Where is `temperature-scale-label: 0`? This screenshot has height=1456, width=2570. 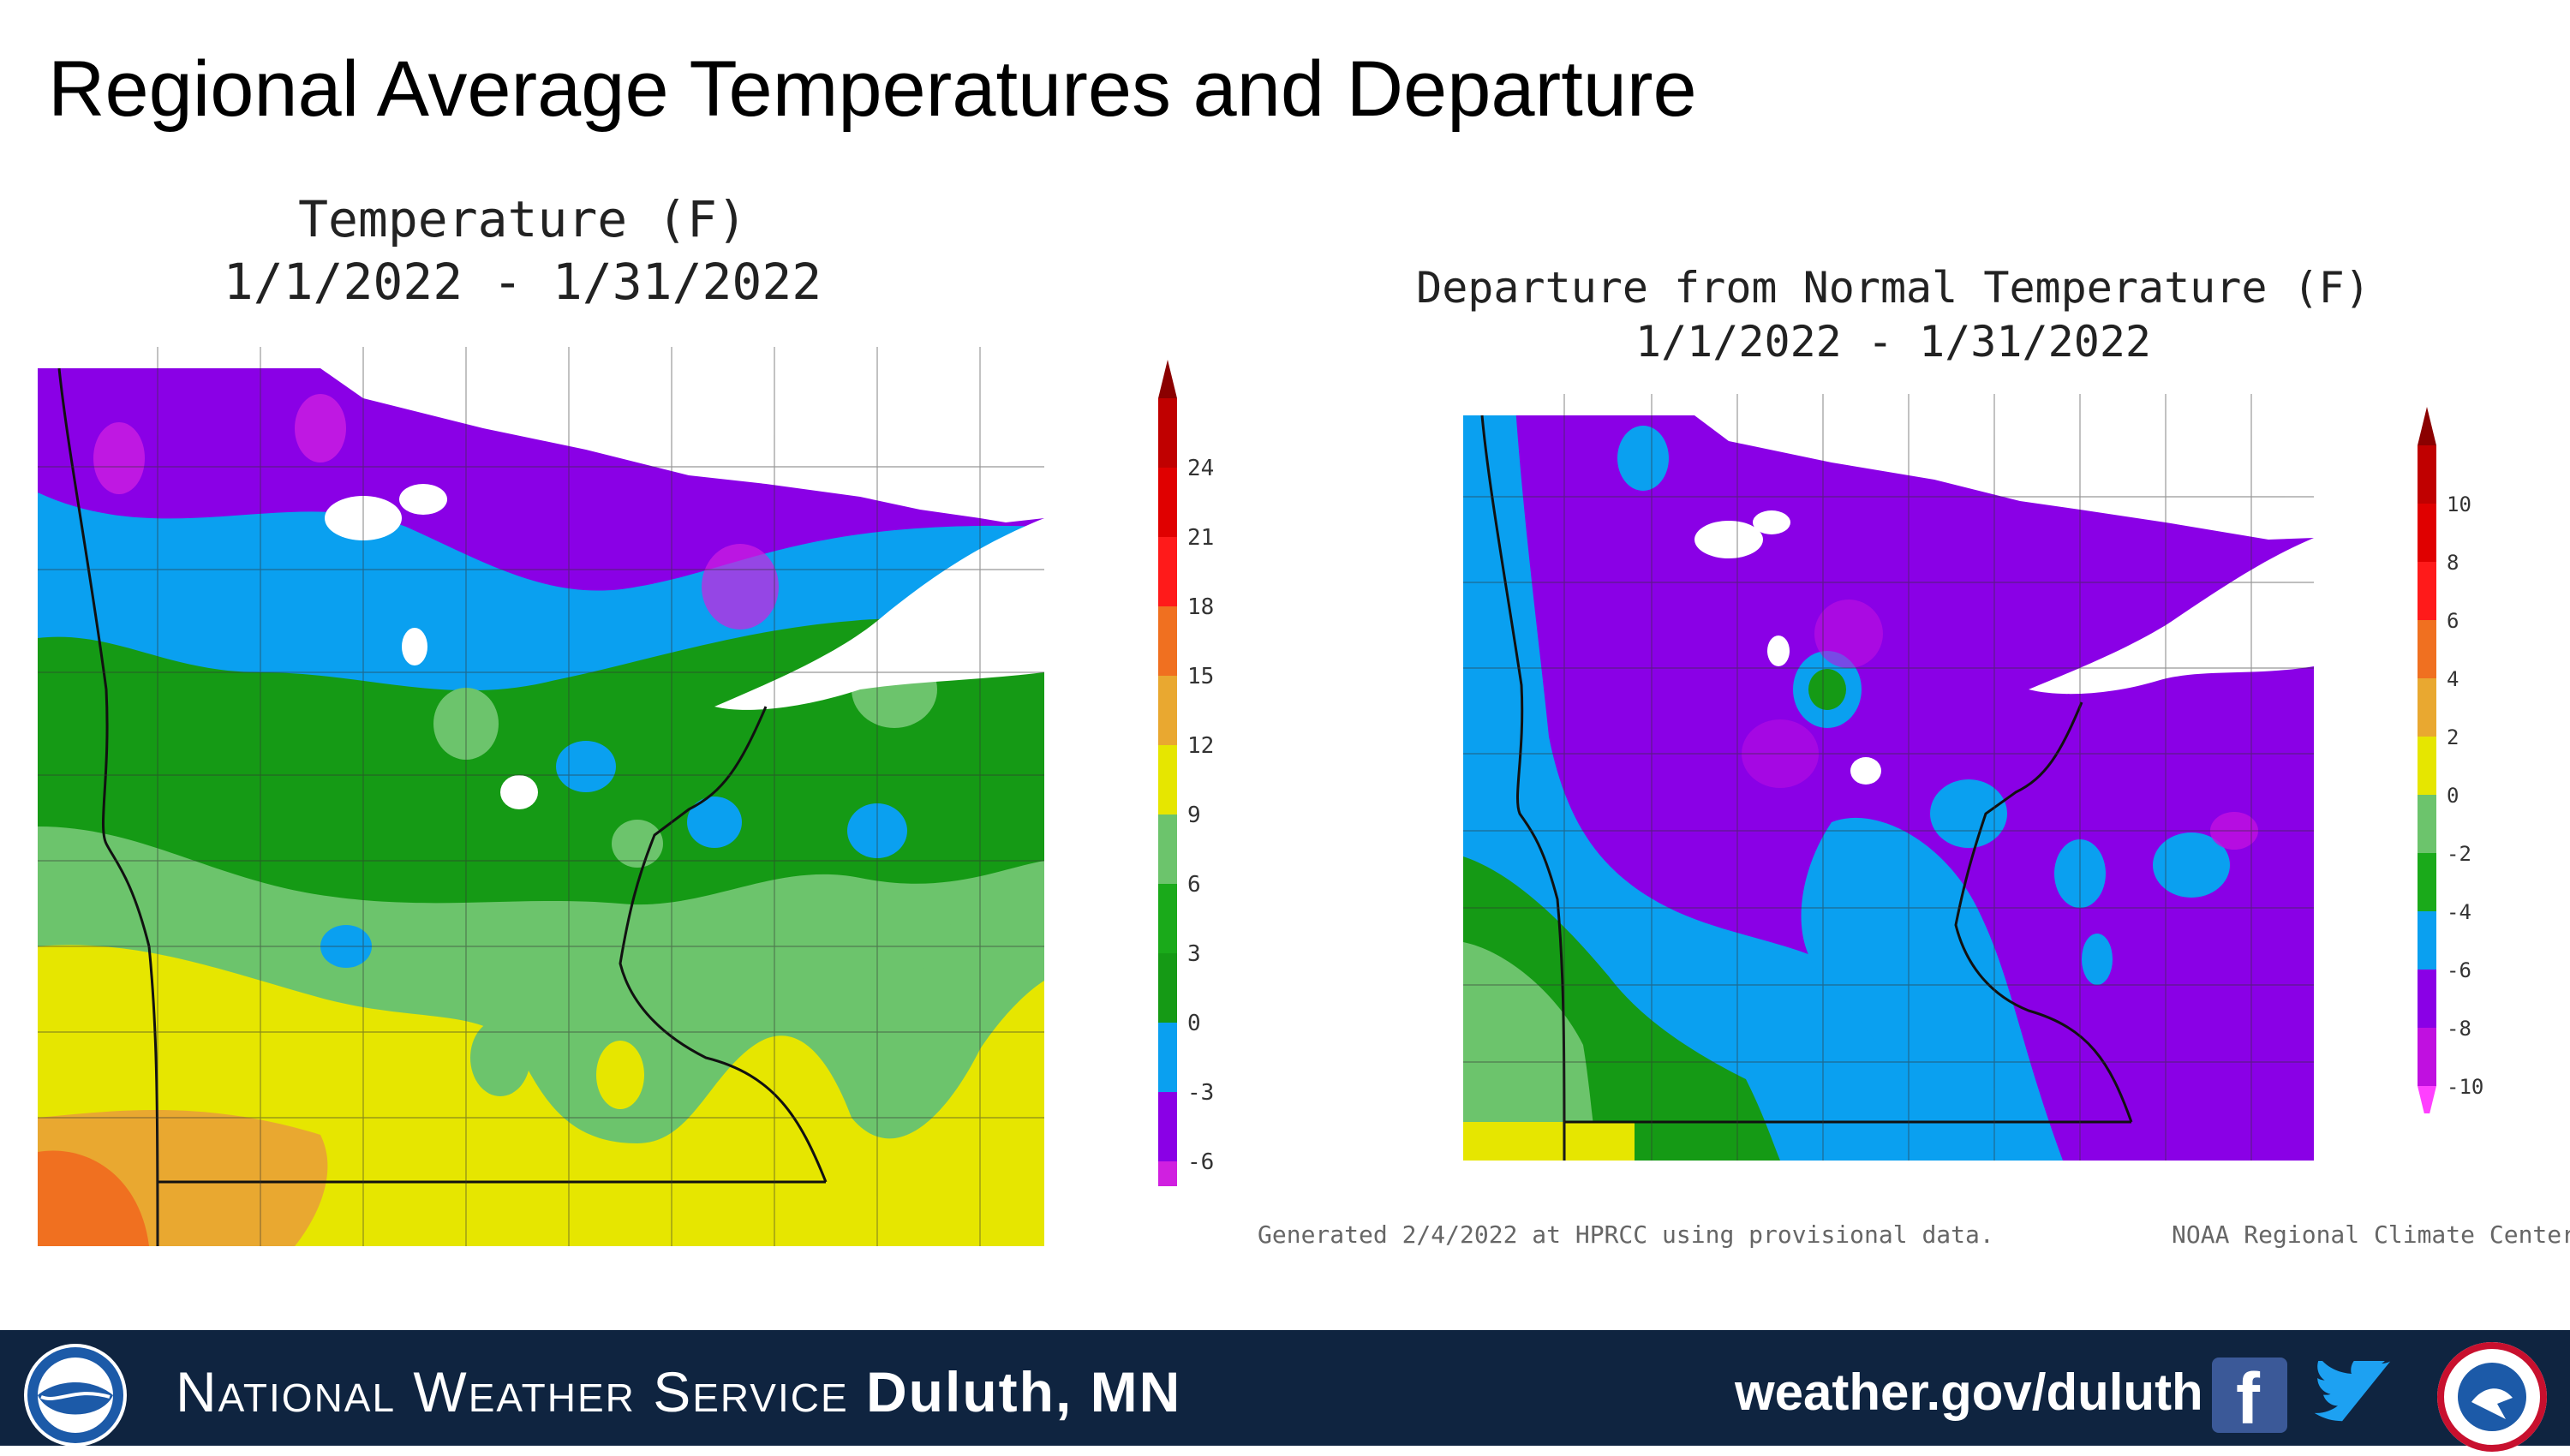 temperature-scale-label: 0 is located at coordinates (1194, 1024).